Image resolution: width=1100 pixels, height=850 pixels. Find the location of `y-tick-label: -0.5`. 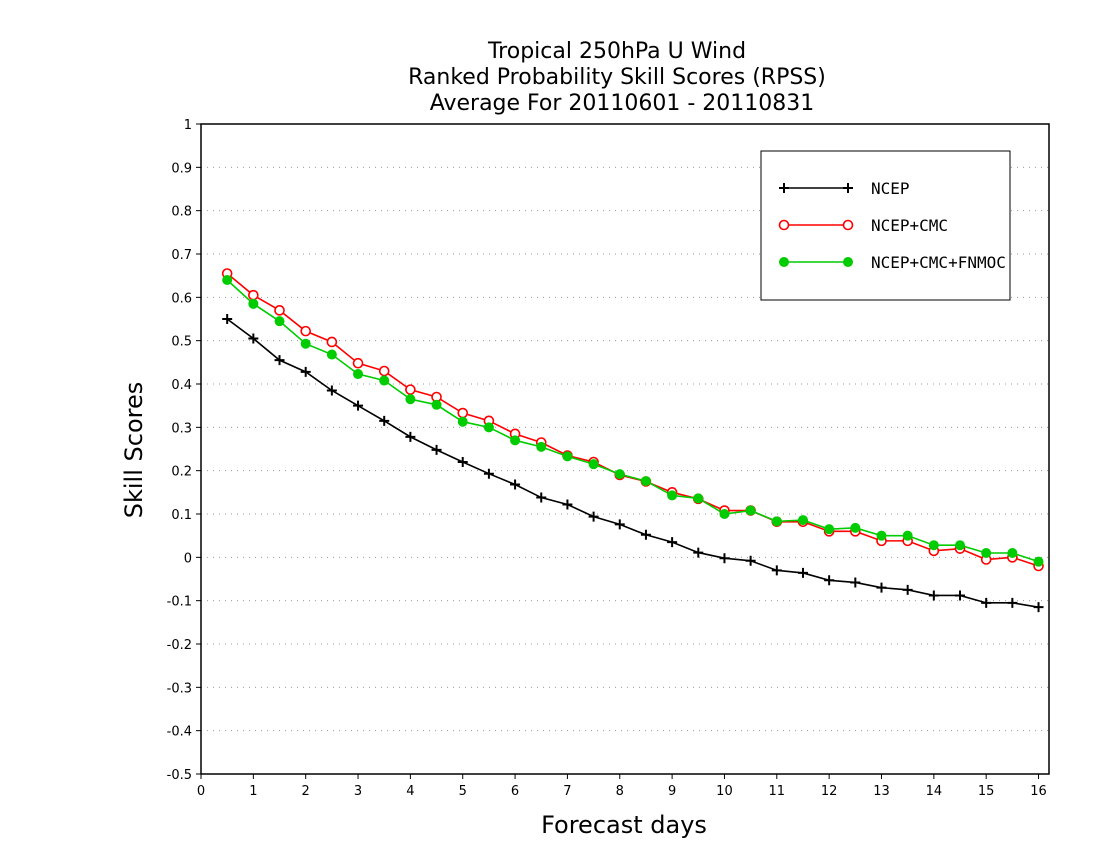

y-tick-label: -0.5 is located at coordinates (179, 775).